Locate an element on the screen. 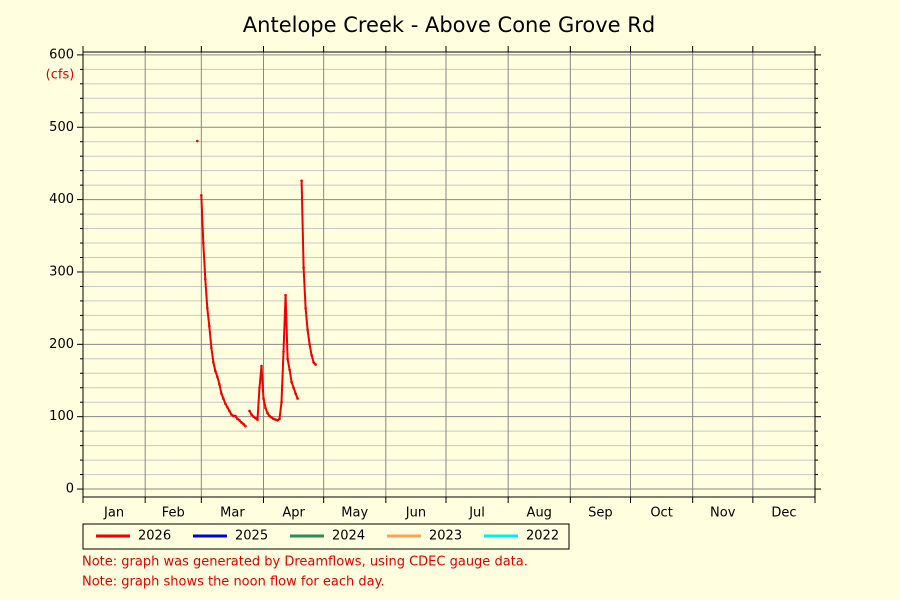 Image resolution: width=900 pixels, height=600 pixels. x-tick-label: Mar is located at coordinates (232, 513).